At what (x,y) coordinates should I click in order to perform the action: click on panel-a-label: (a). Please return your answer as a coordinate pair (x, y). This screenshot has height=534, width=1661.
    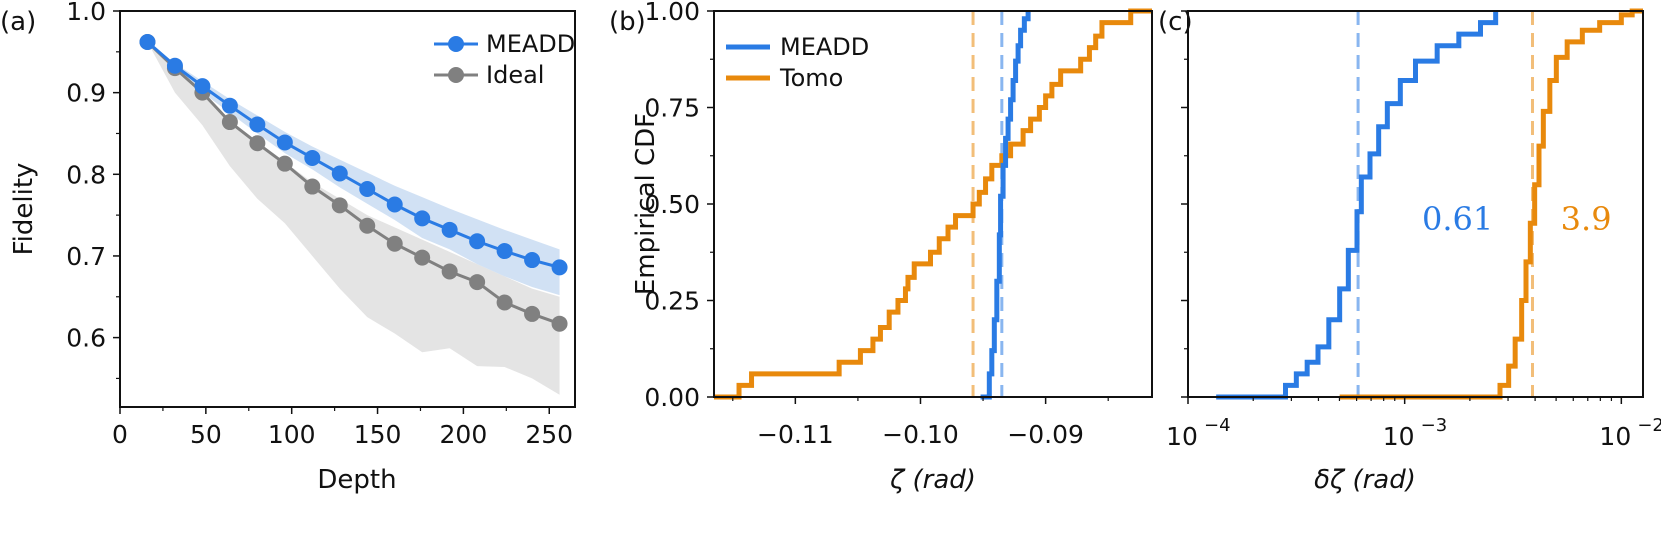
    Looking at the image, I should click on (18, 22).